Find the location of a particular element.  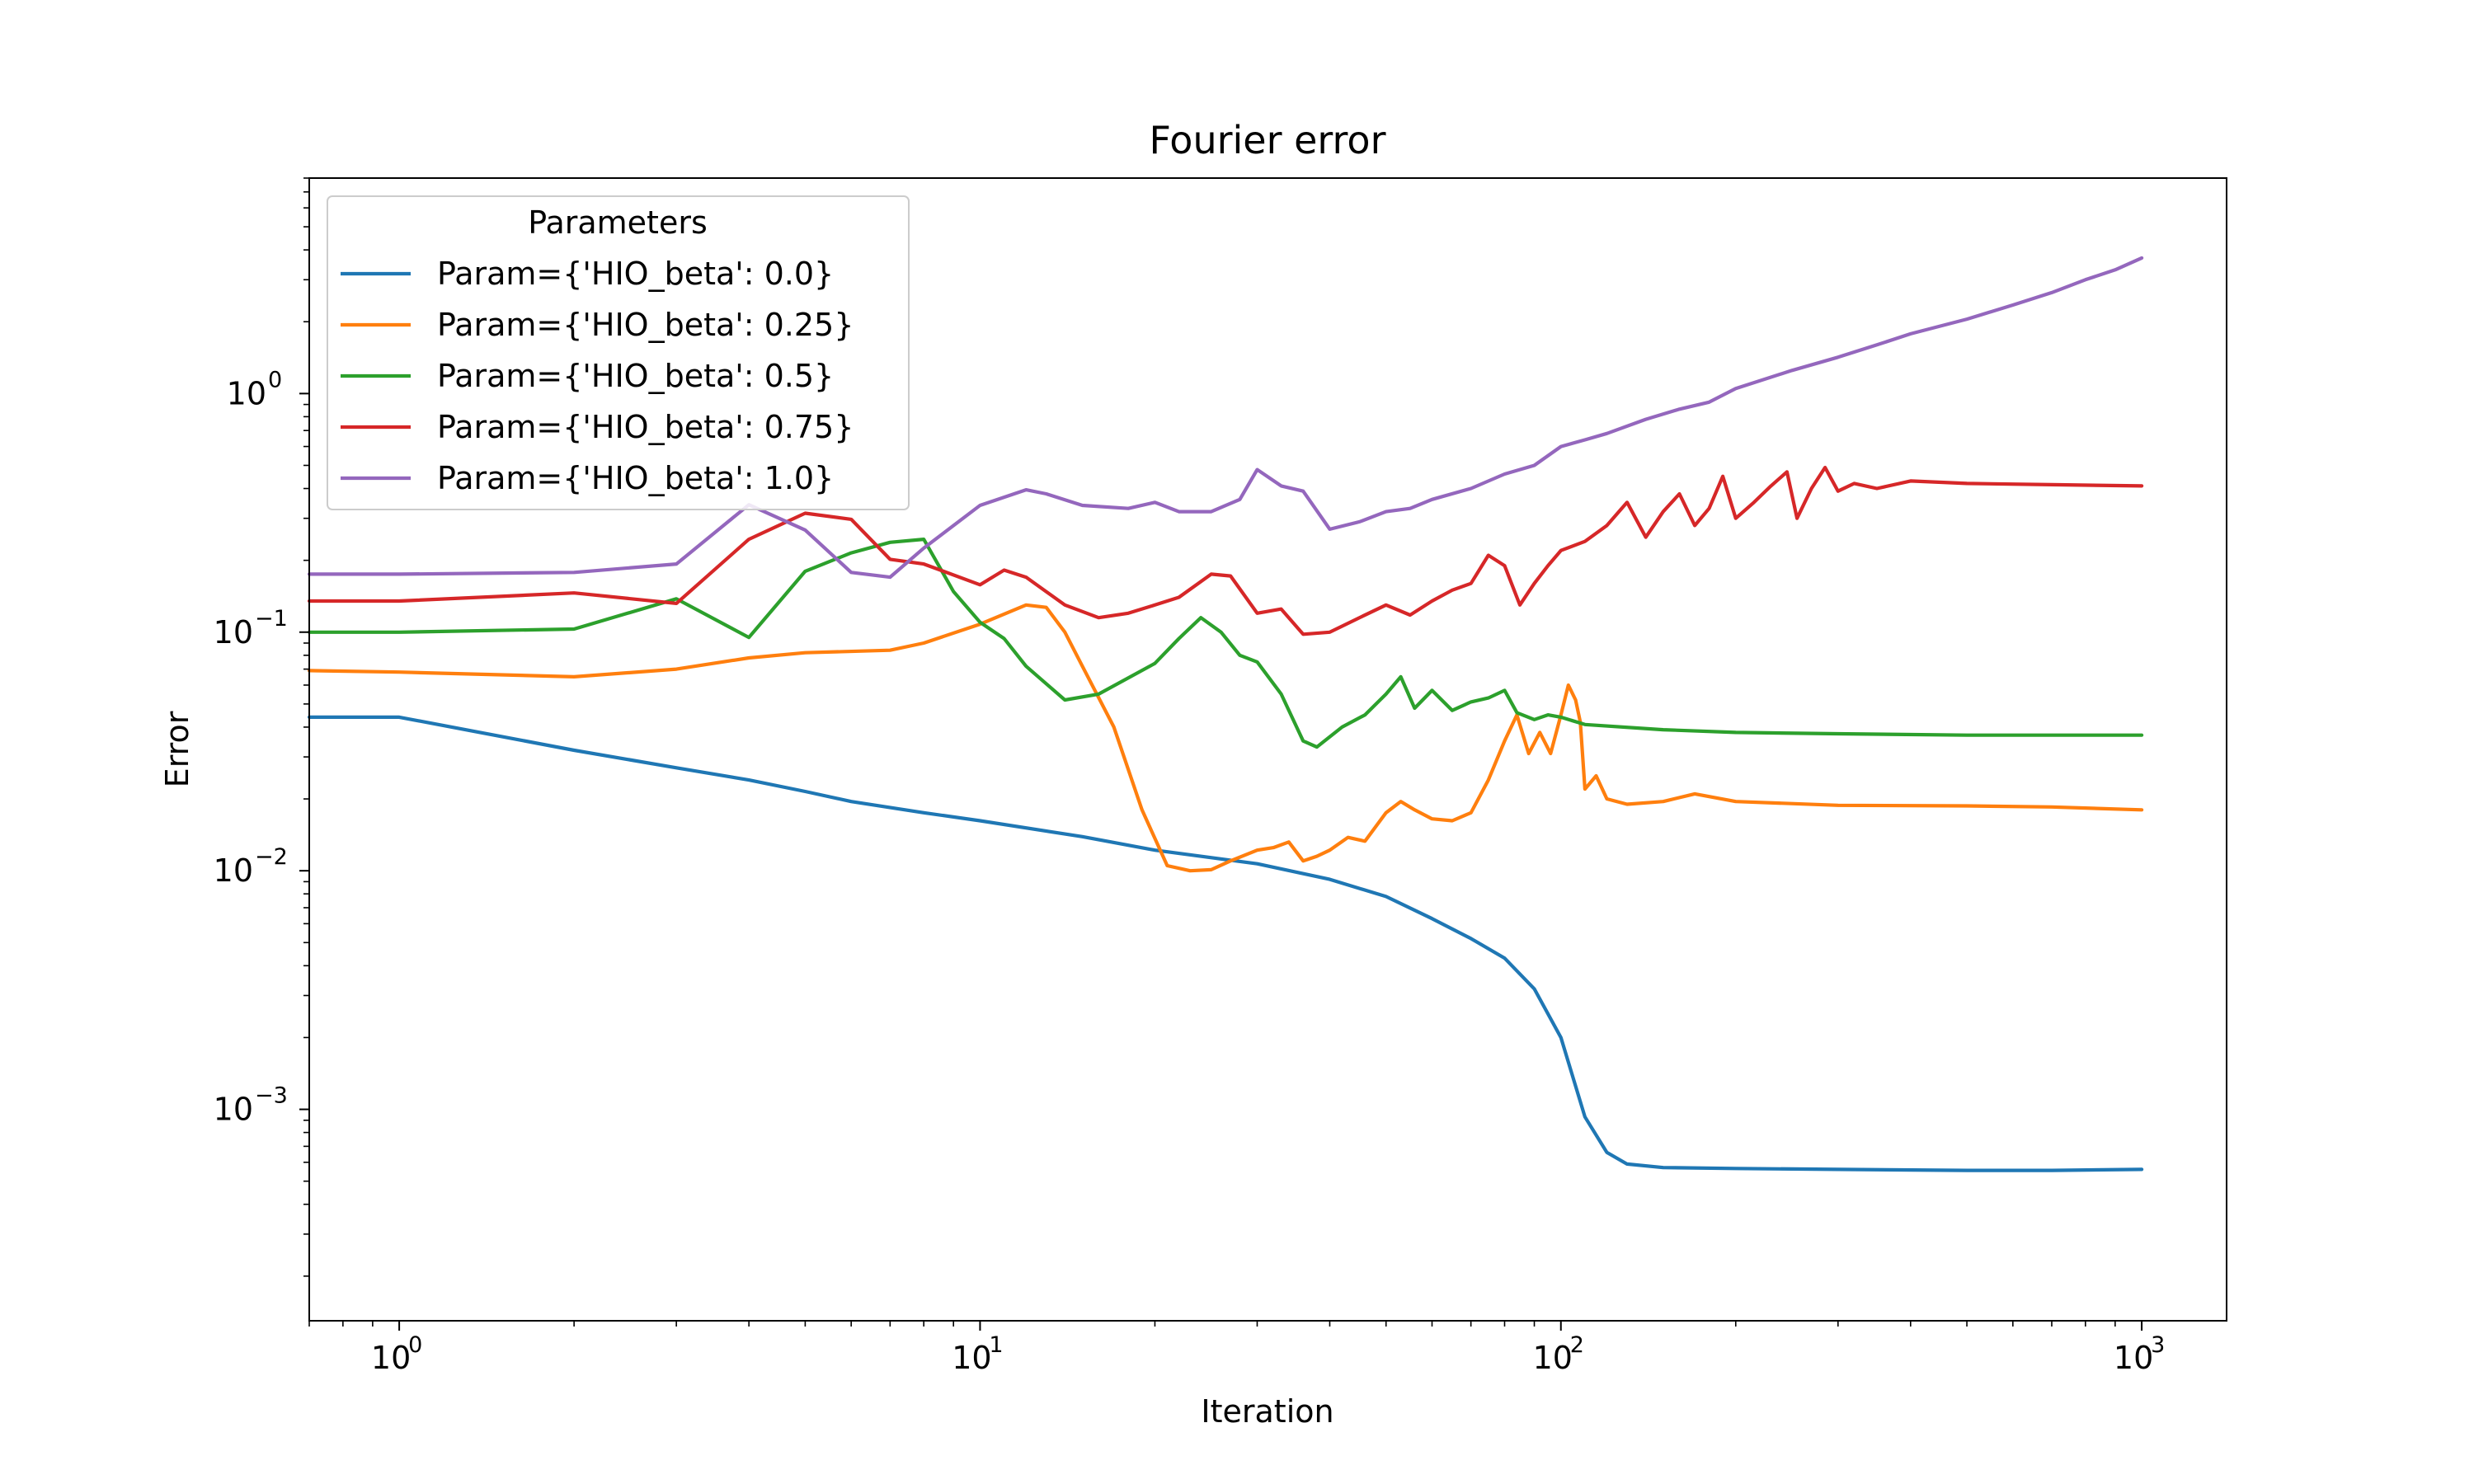

x-tick-label-0: 10 is located at coordinates (391, 1358).